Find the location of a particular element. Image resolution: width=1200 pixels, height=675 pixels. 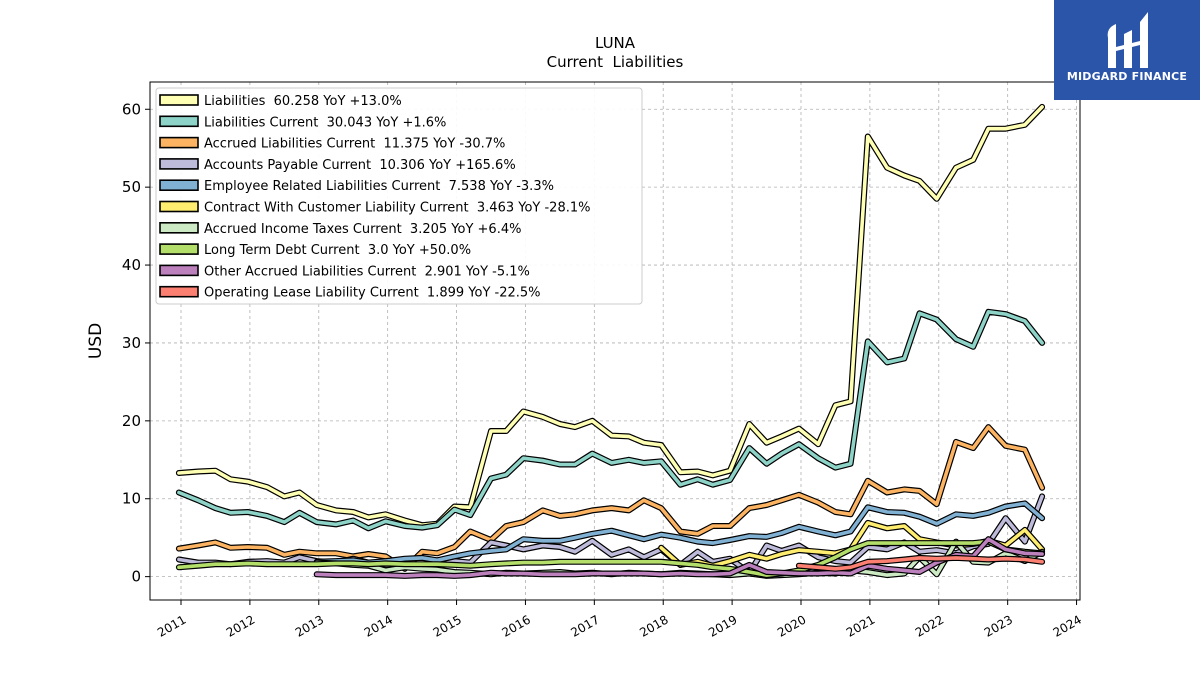

chart-title: LUNA is located at coordinates (615, 43).